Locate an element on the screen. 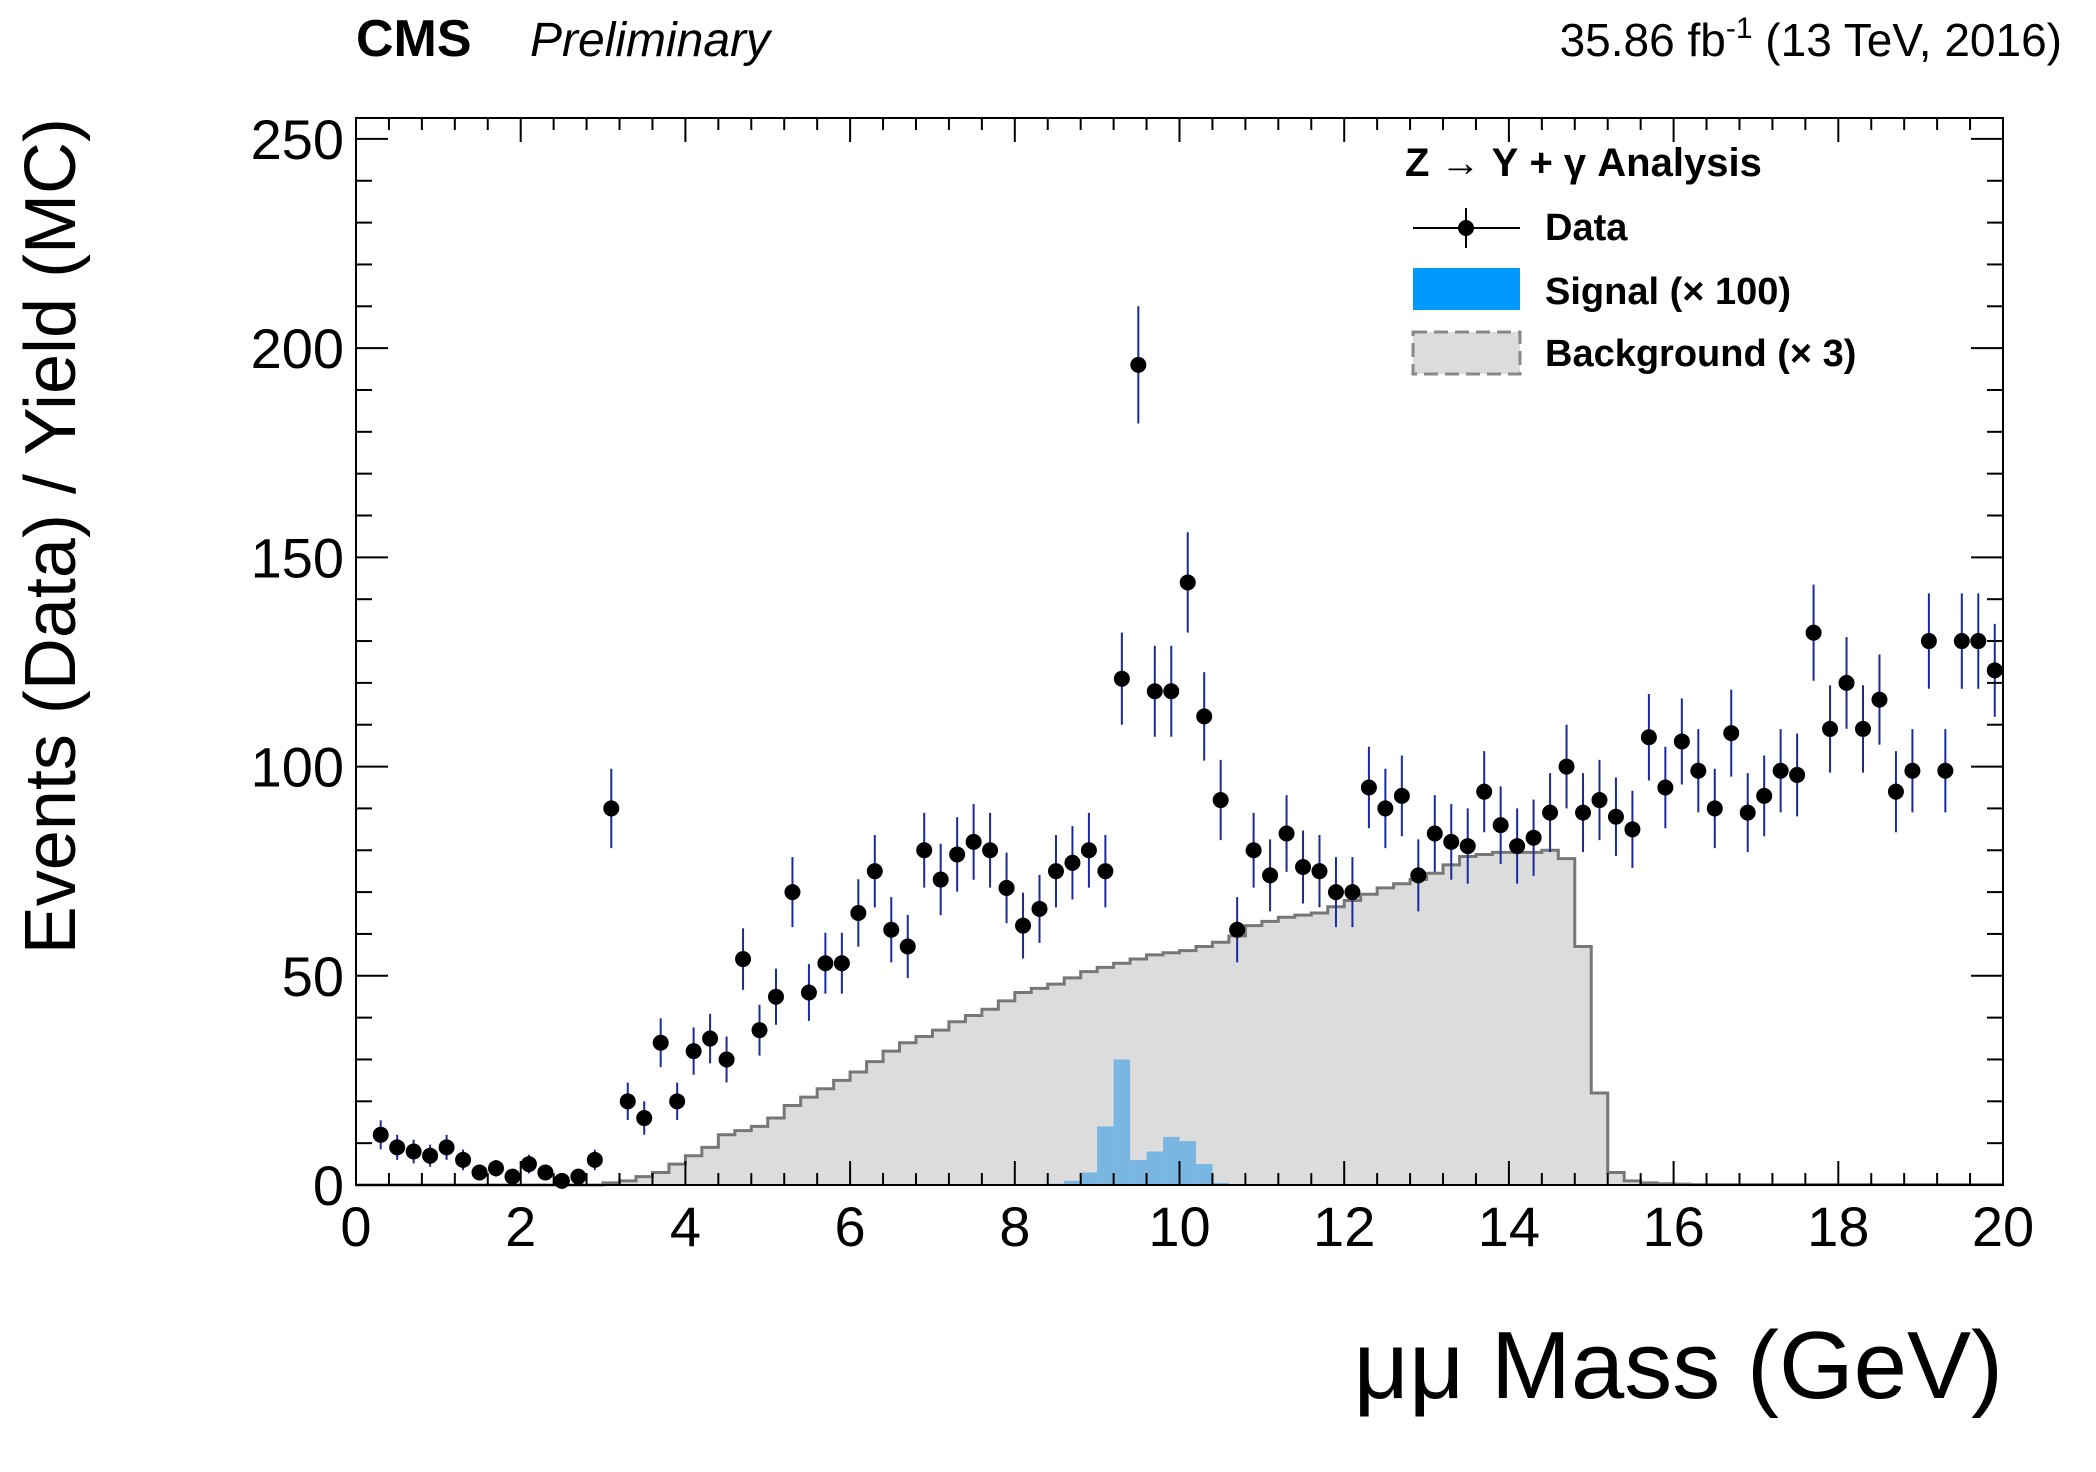  x-tick-label: 10 is located at coordinates (1179, 1226).